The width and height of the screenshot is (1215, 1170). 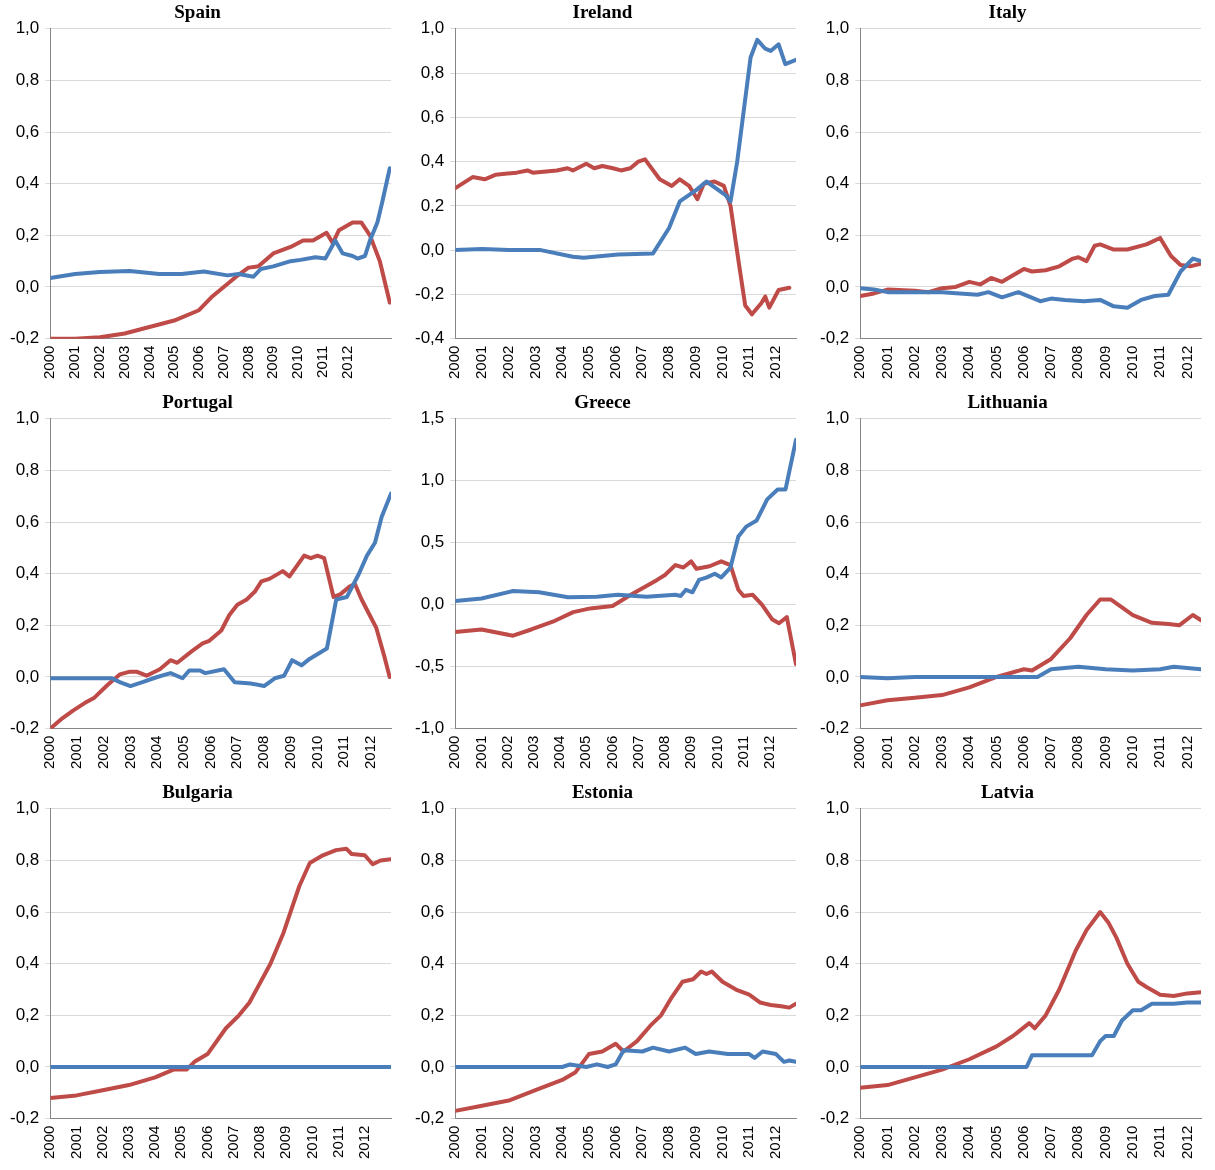 I want to click on chart-title: Portugal, so click(x=197, y=402).